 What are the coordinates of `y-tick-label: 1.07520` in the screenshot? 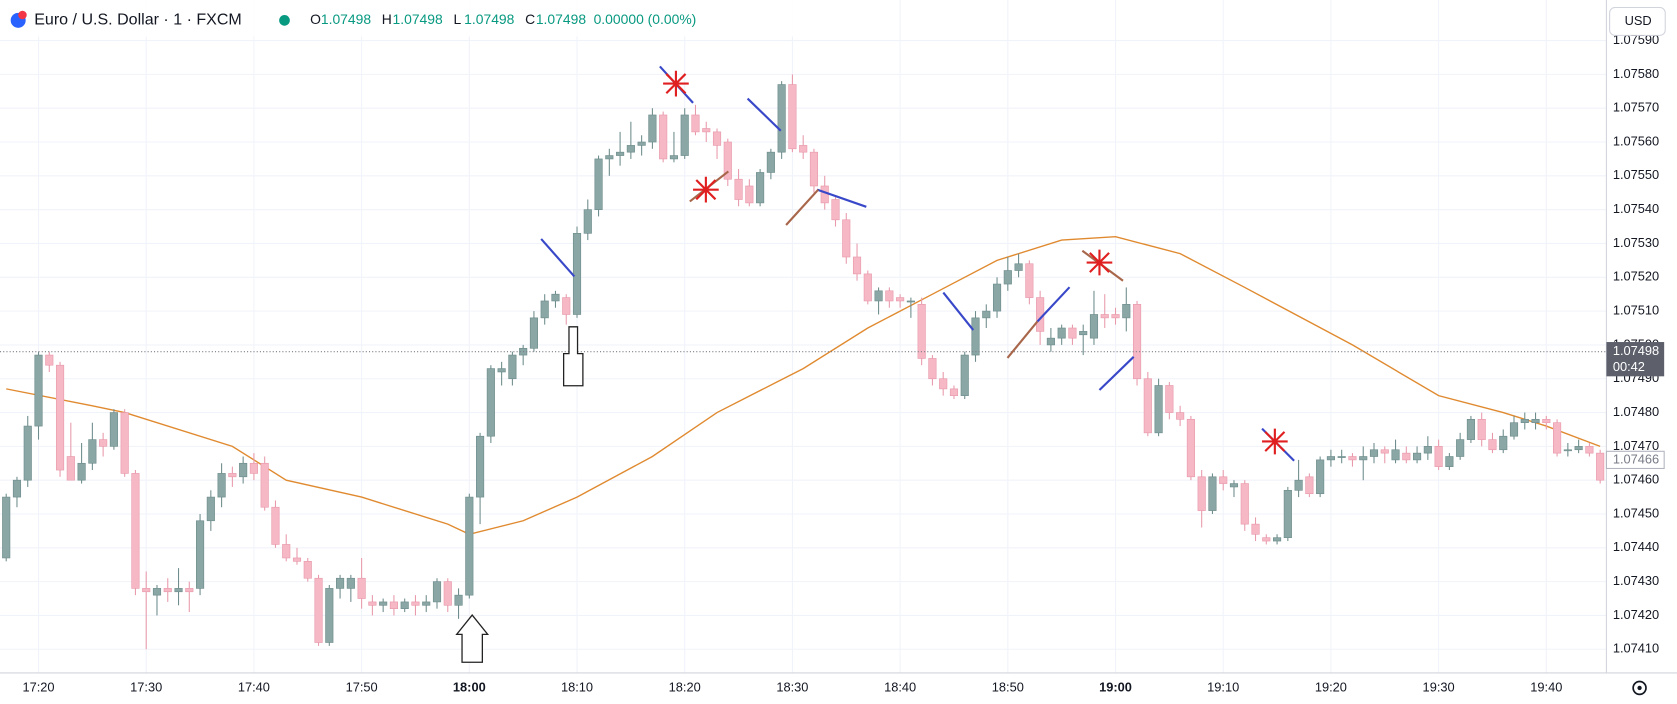 It's located at (1636, 276).